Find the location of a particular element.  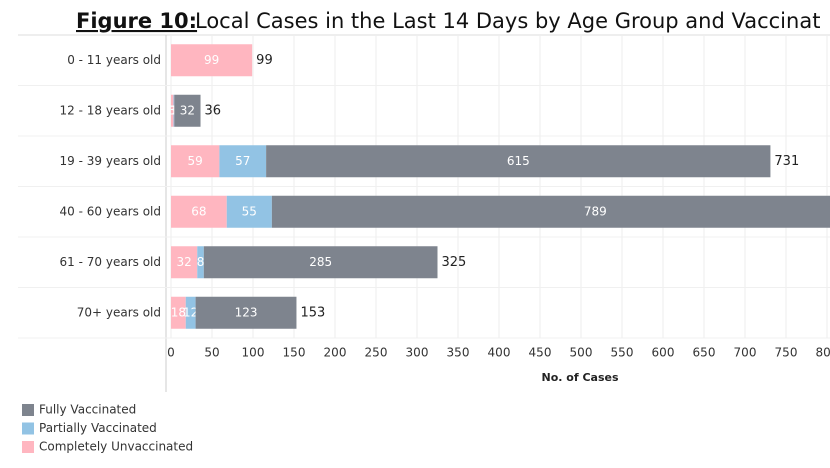

chart-title-label: Figure 10: is located at coordinates (136, 21).